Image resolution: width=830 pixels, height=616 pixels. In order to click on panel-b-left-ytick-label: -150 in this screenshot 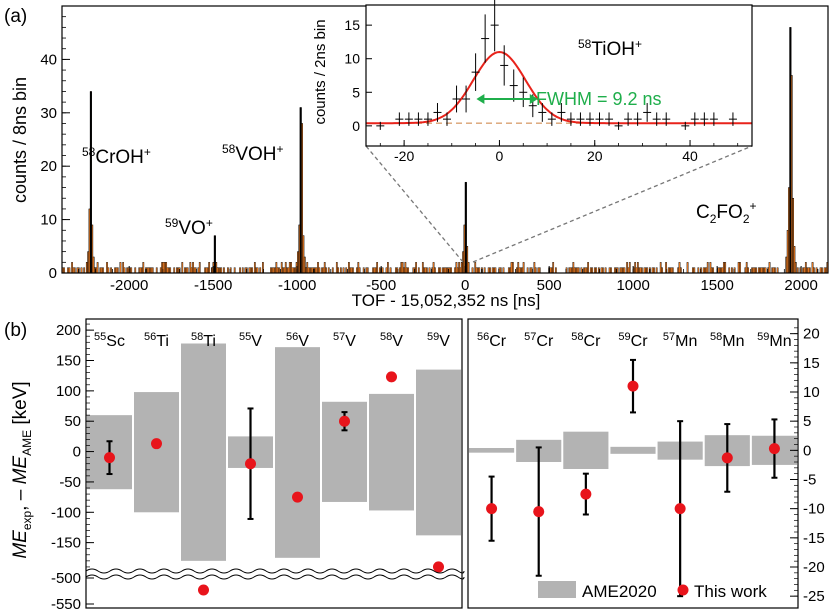, I will do `click(66, 543)`.